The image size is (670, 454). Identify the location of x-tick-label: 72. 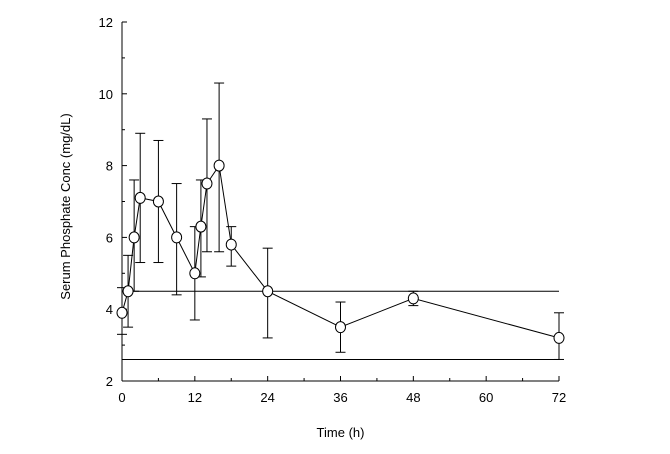
(559, 397).